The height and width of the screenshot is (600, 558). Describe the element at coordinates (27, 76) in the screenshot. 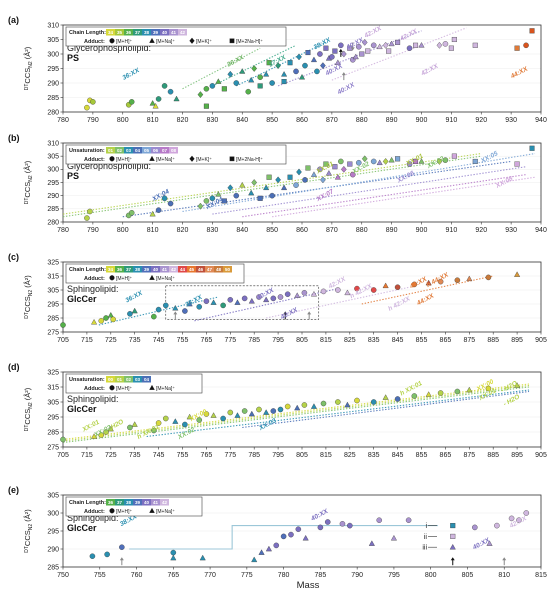

I see `y-label-main: CCS` at that location.